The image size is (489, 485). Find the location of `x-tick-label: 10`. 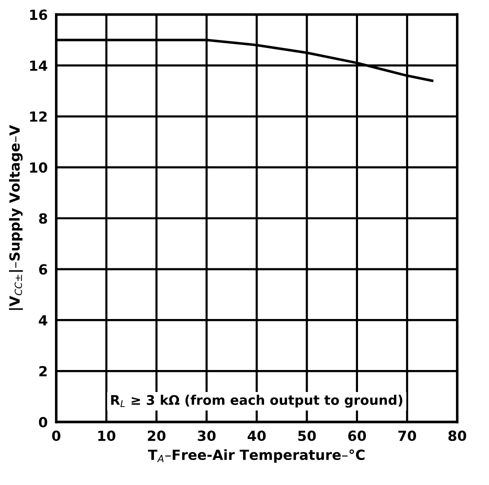

x-tick-label: 10 is located at coordinates (107, 436).